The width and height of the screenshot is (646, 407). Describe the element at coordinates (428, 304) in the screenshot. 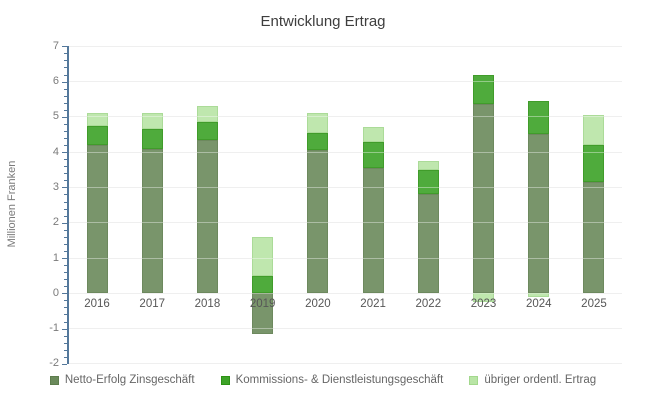

I see `x-axis-label-2022: 2022` at that location.